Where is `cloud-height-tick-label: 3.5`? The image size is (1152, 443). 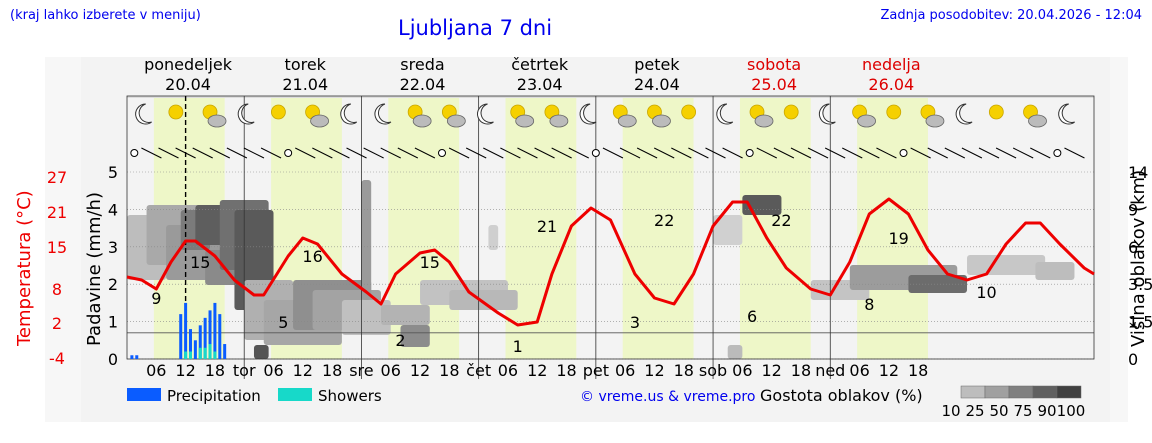 cloud-height-tick-label: 3.5 is located at coordinates (1140, 284).